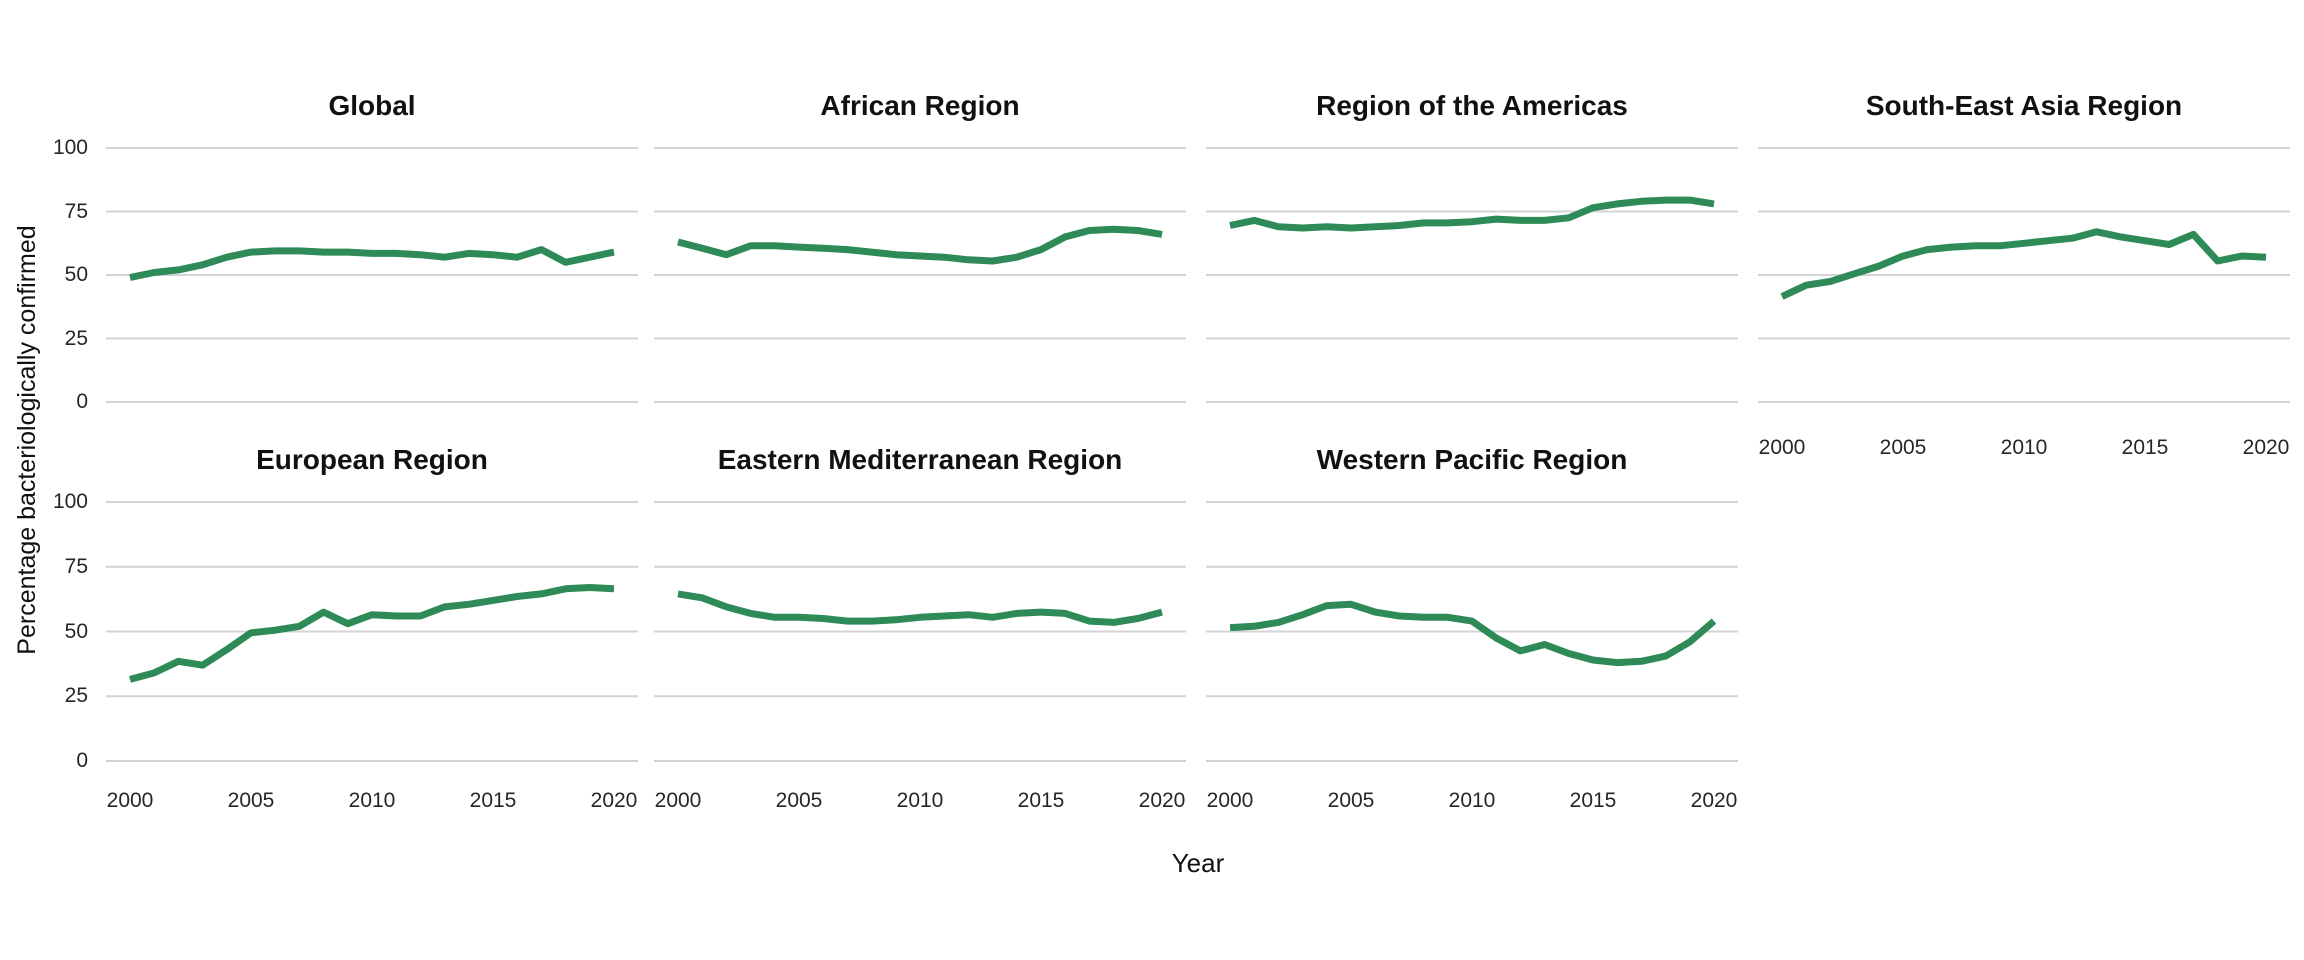  What do you see at coordinates (2266, 447) in the screenshot?
I see `x-tick-label-south-east-asia-region-2020: 2020` at bounding box center [2266, 447].